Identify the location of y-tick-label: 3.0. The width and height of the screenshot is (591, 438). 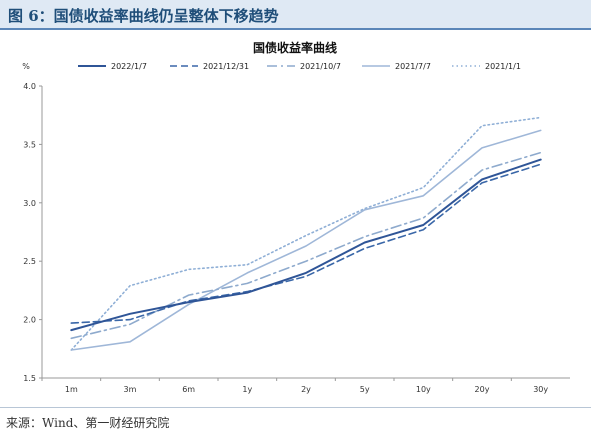
(29, 203).